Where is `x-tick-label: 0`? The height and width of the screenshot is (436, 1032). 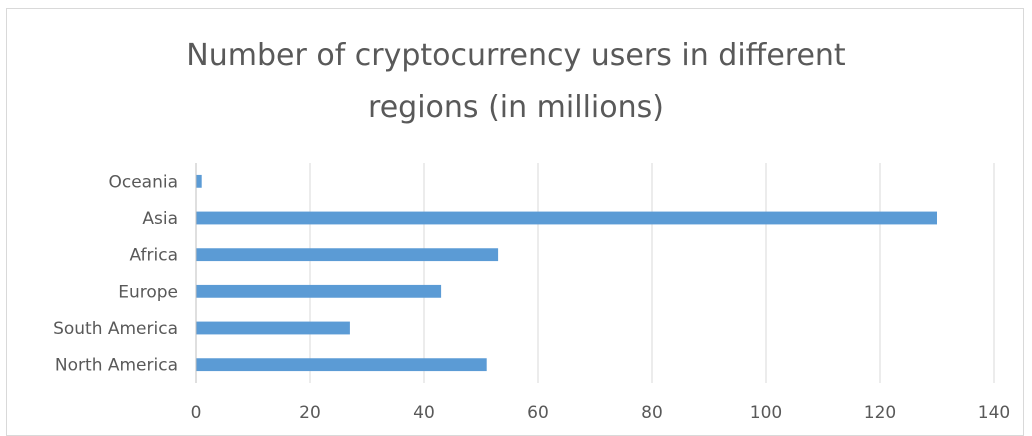
x-tick-label: 0 is located at coordinates (196, 413).